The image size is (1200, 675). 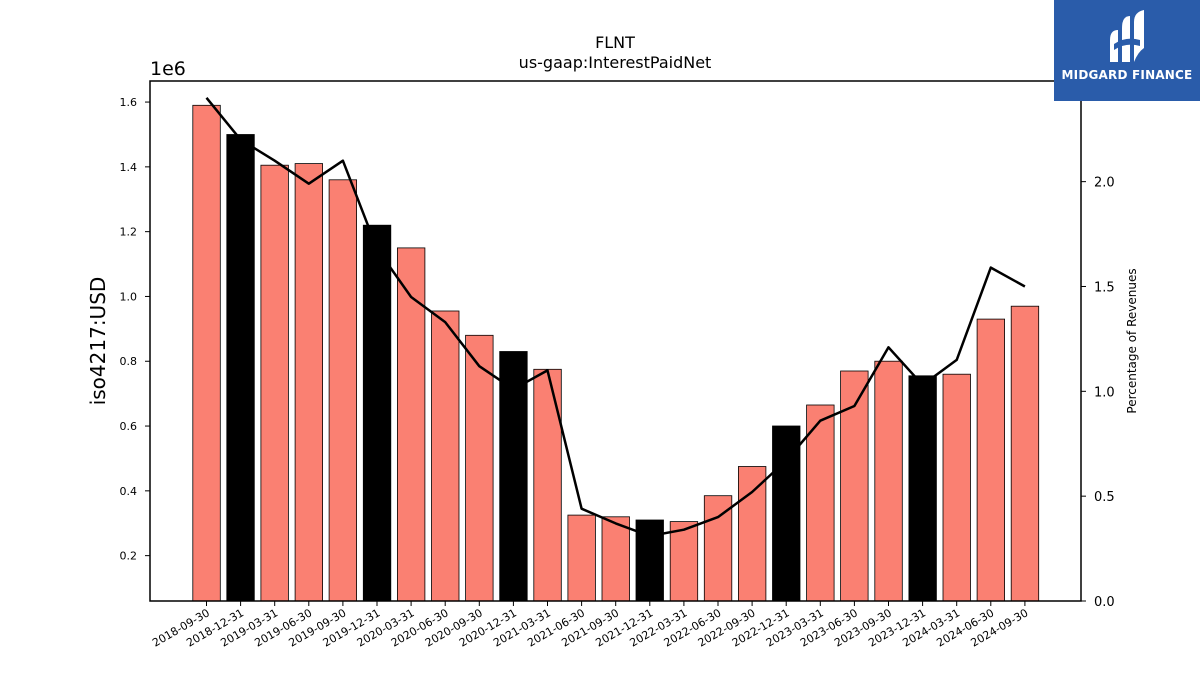 I want to click on y-offset-label: 1e6, so click(x=168, y=69).